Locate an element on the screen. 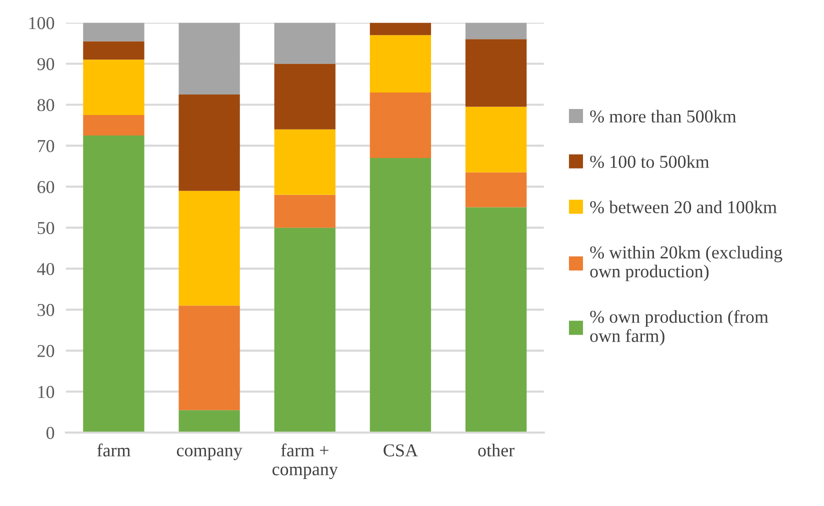  legend-label: % 100 to 500km is located at coordinates (650, 161).